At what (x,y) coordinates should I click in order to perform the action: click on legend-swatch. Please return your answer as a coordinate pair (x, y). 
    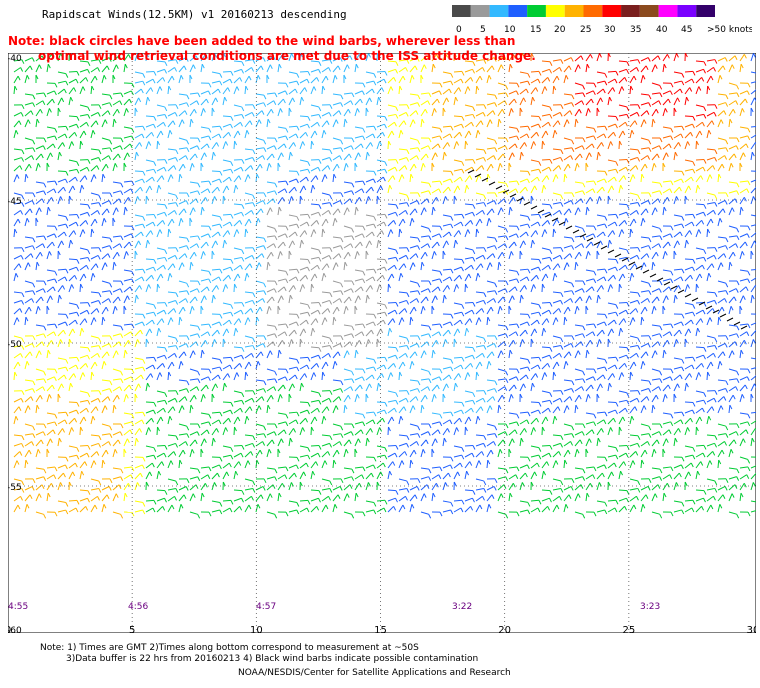
    Looking at the image, I should click on (480, 11).